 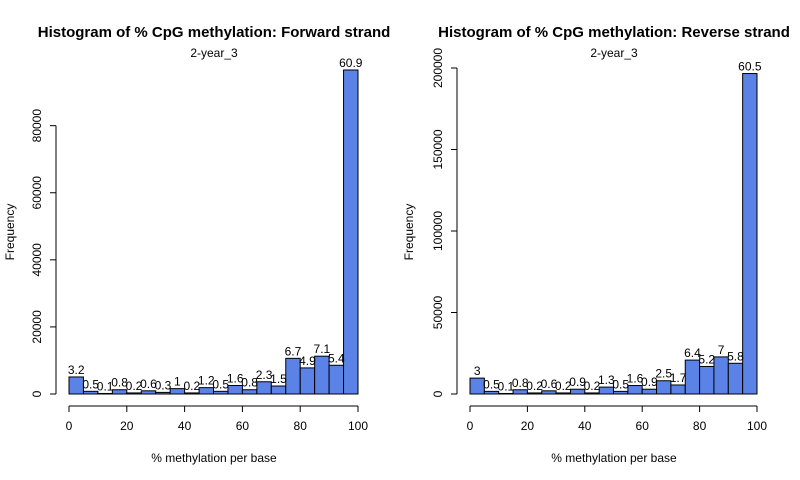 I want to click on y-tick-label: 40000, so click(x=37, y=260).